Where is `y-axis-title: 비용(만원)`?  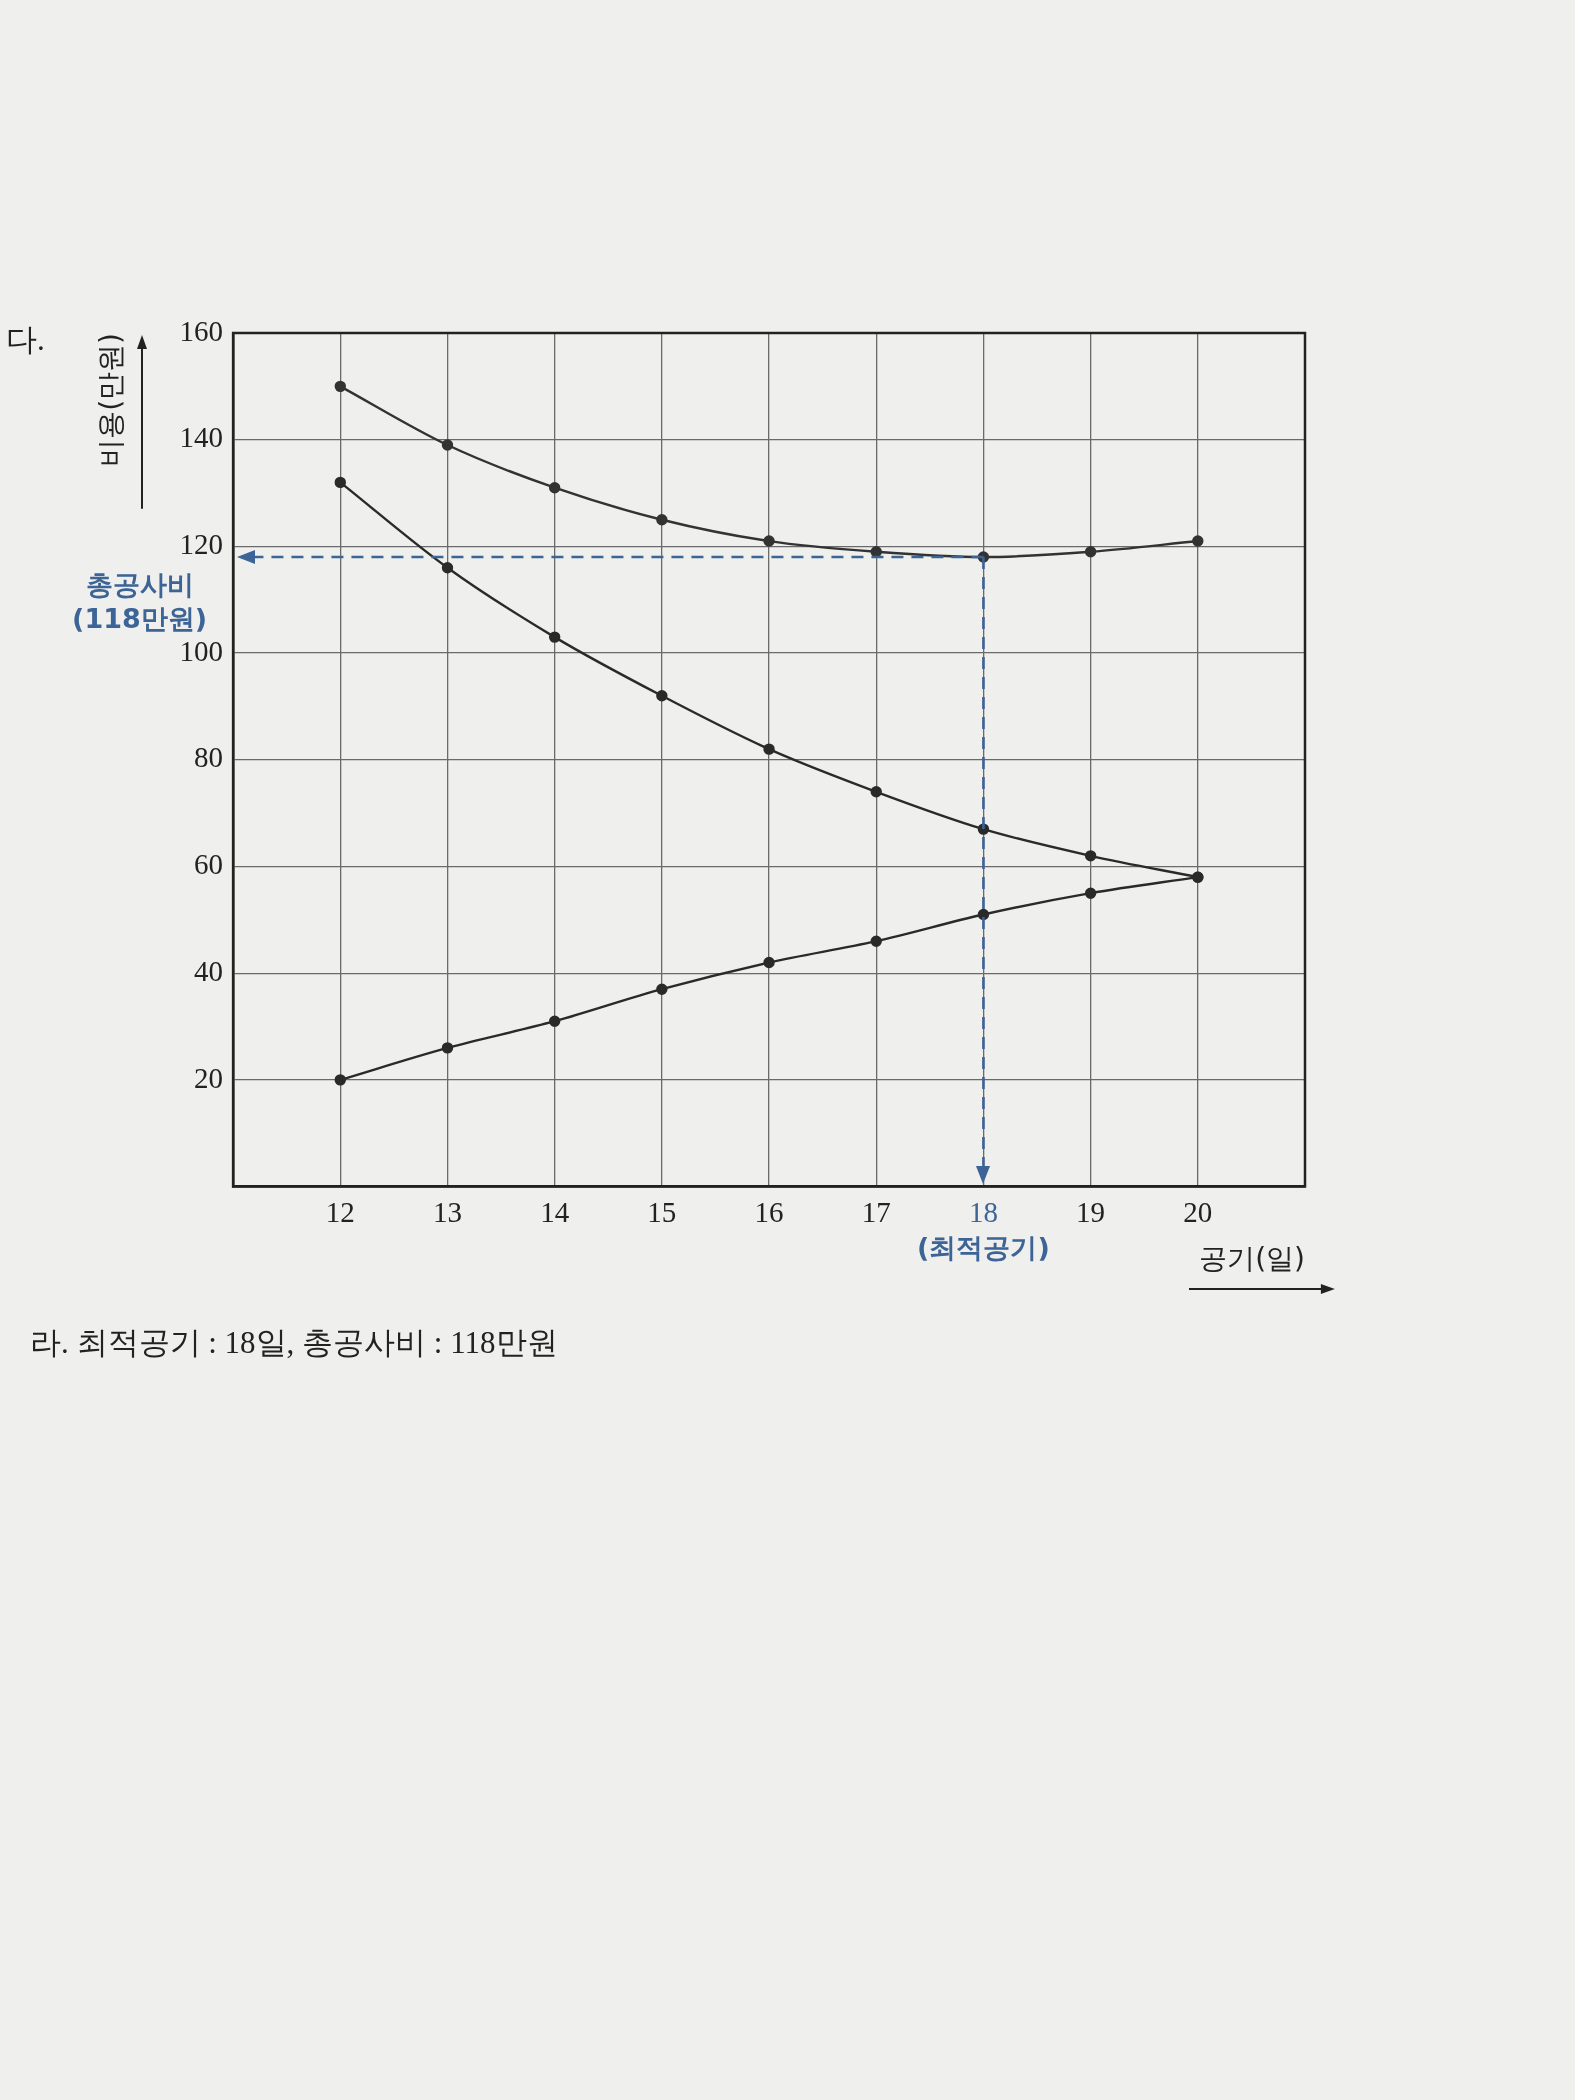 y-axis-title: 비용(만원) is located at coordinates (111, 400).